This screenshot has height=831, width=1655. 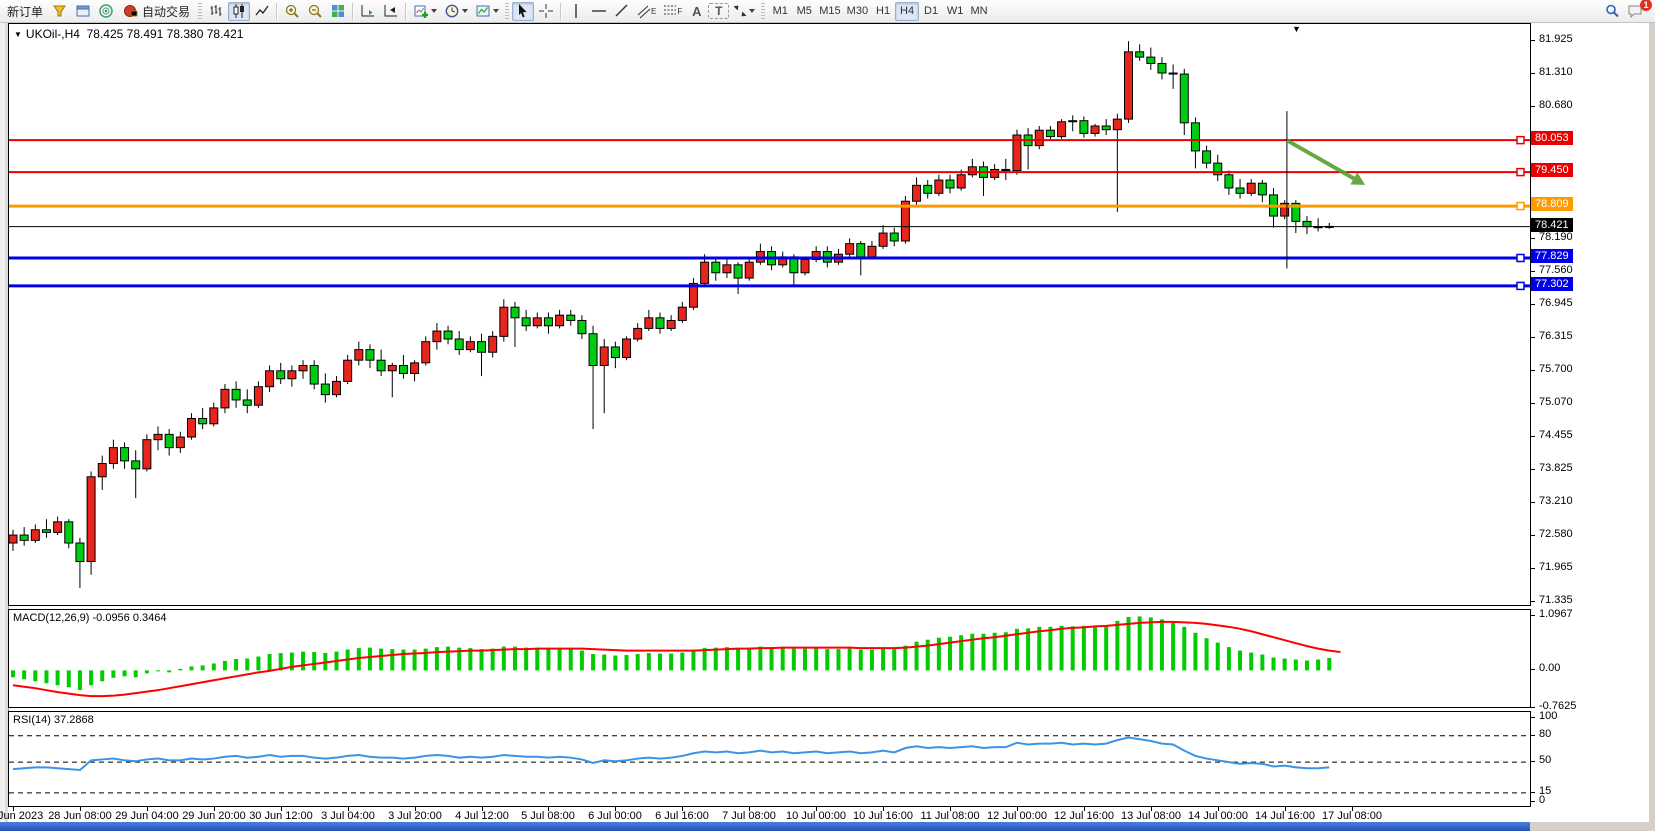 What do you see at coordinates (1548, 716) in the screenshot?
I see `rsi-label: 100` at bounding box center [1548, 716].